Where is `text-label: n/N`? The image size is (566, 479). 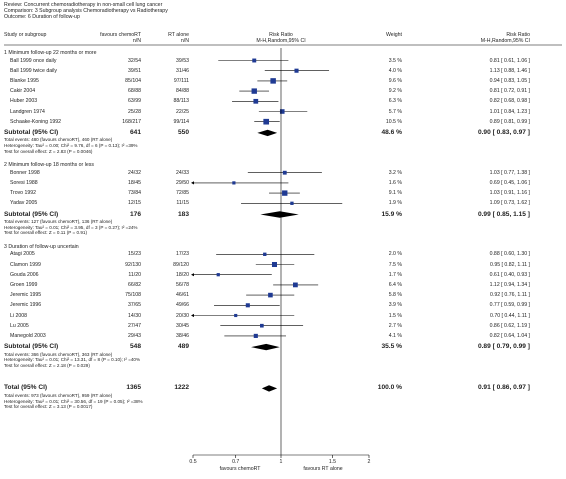 text-label: n/N is located at coordinates (136, 41).